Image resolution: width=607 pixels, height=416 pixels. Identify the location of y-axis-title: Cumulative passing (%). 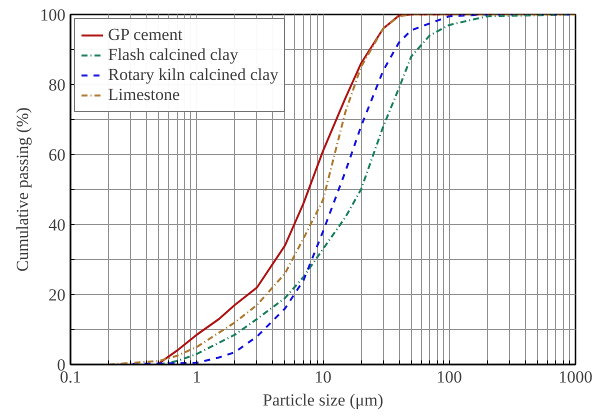
(22, 189).